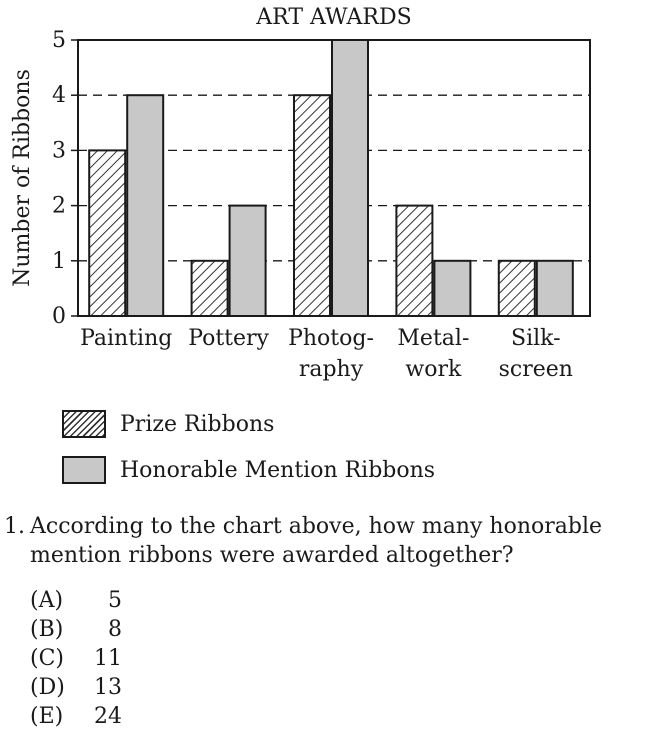 The width and height of the screenshot is (647, 733). What do you see at coordinates (108, 658) in the screenshot?
I see `choice-value: 11` at bounding box center [108, 658].